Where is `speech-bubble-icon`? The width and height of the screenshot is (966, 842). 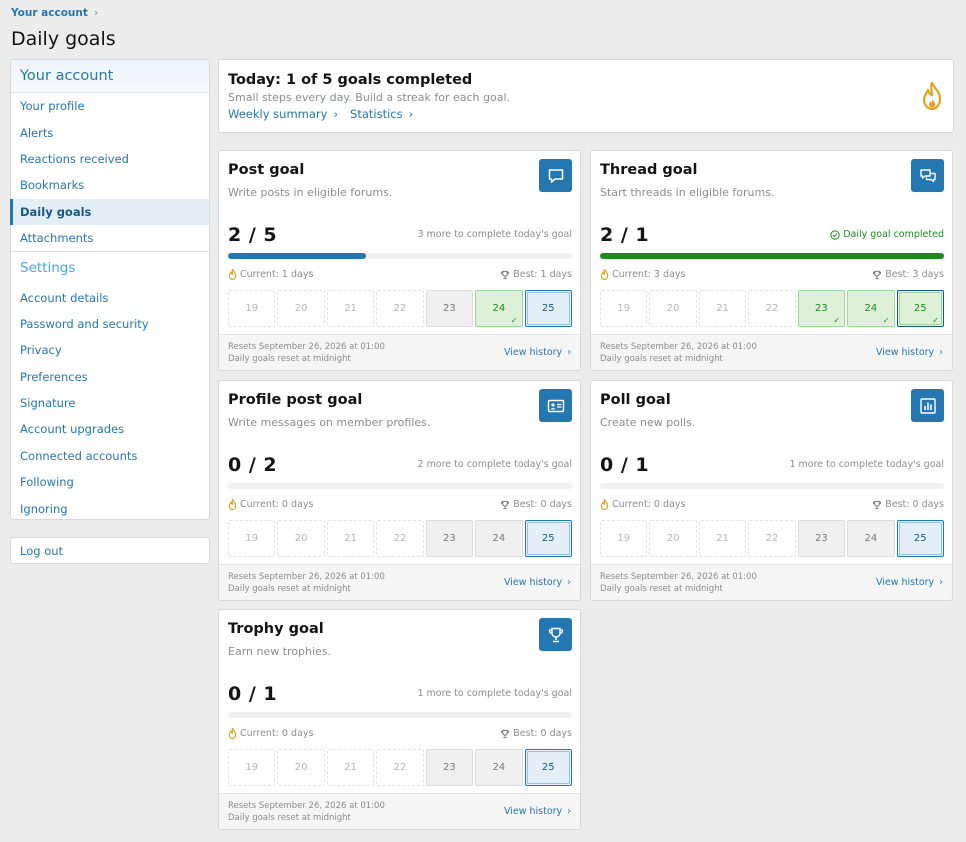 speech-bubble-icon is located at coordinates (555, 175).